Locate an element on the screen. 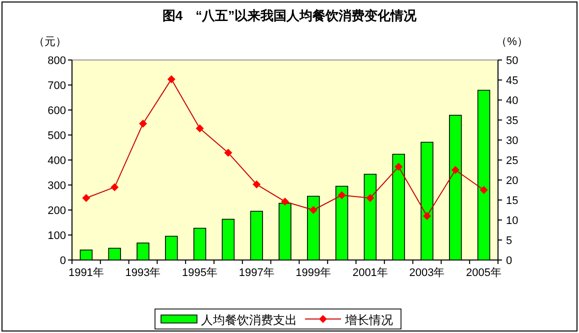  y2-tick-label: 25 is located at coordinates (512, 161).